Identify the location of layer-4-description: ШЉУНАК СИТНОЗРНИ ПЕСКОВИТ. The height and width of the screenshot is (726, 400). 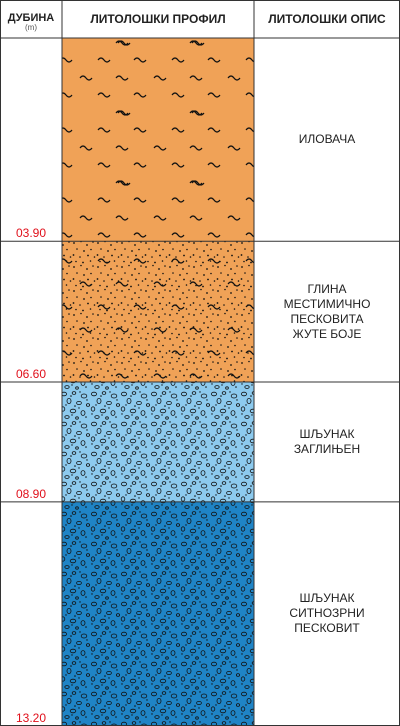
(327, 614).